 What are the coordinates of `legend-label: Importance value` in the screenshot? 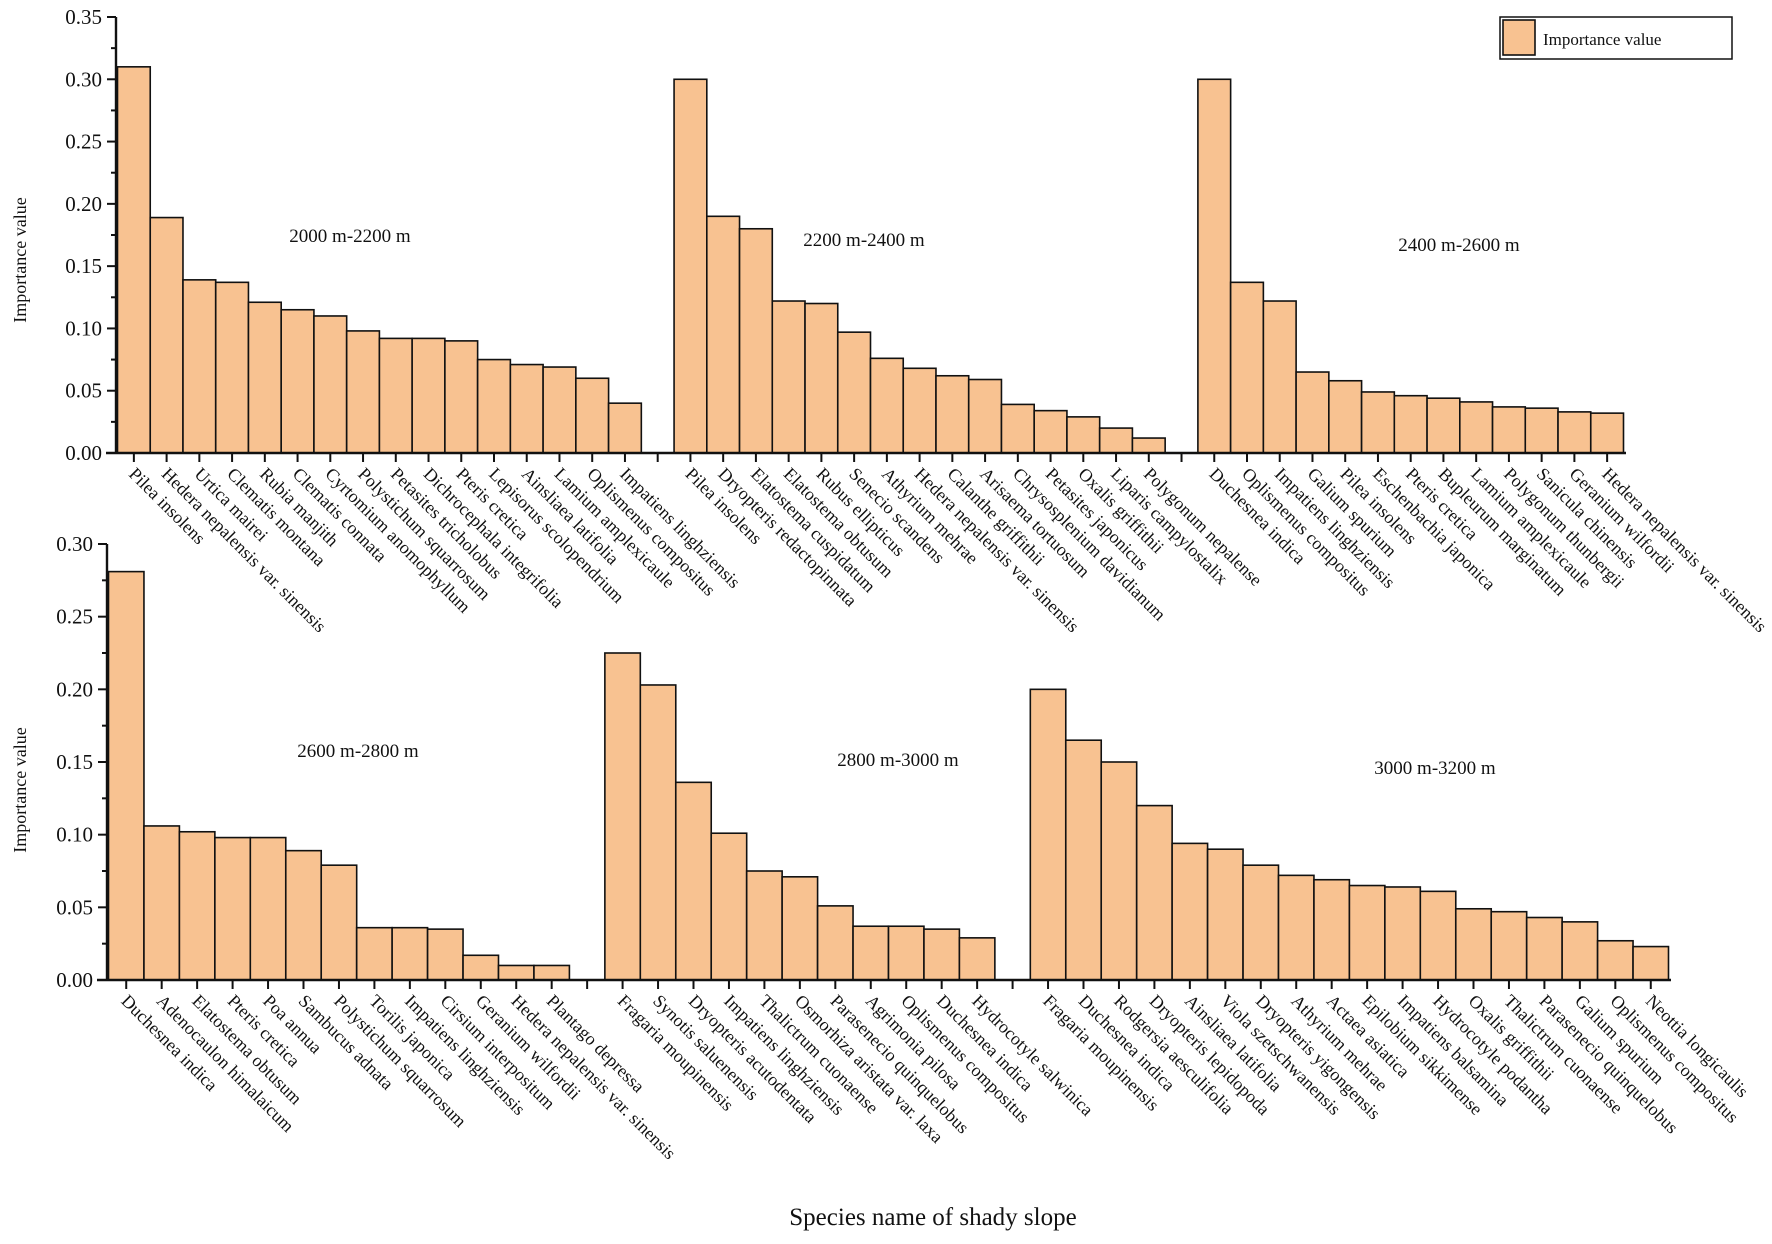 It's located at (1602, 39).